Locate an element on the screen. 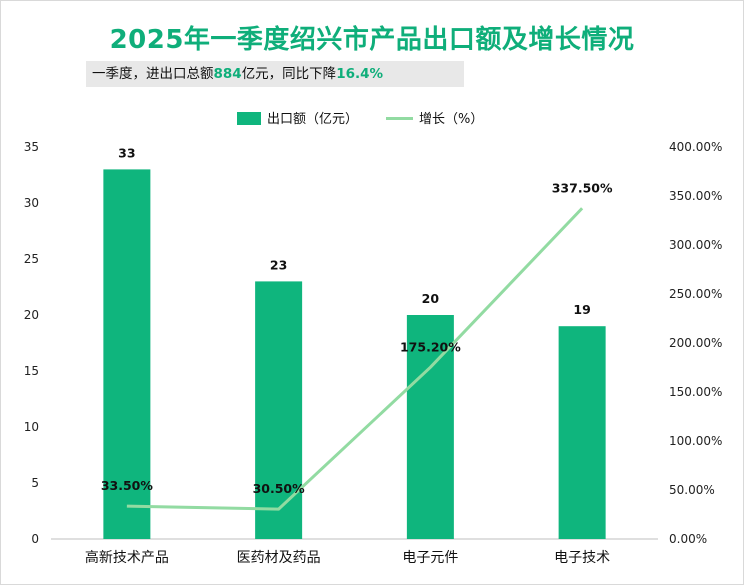 This screenshot has height=585, width=744. y-left-tick-label: 10 is located at coordinates (31, 427).